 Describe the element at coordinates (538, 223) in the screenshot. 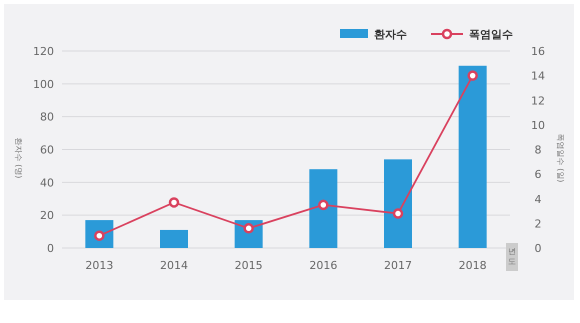

I see `y2-tick-label: 2` at that location.